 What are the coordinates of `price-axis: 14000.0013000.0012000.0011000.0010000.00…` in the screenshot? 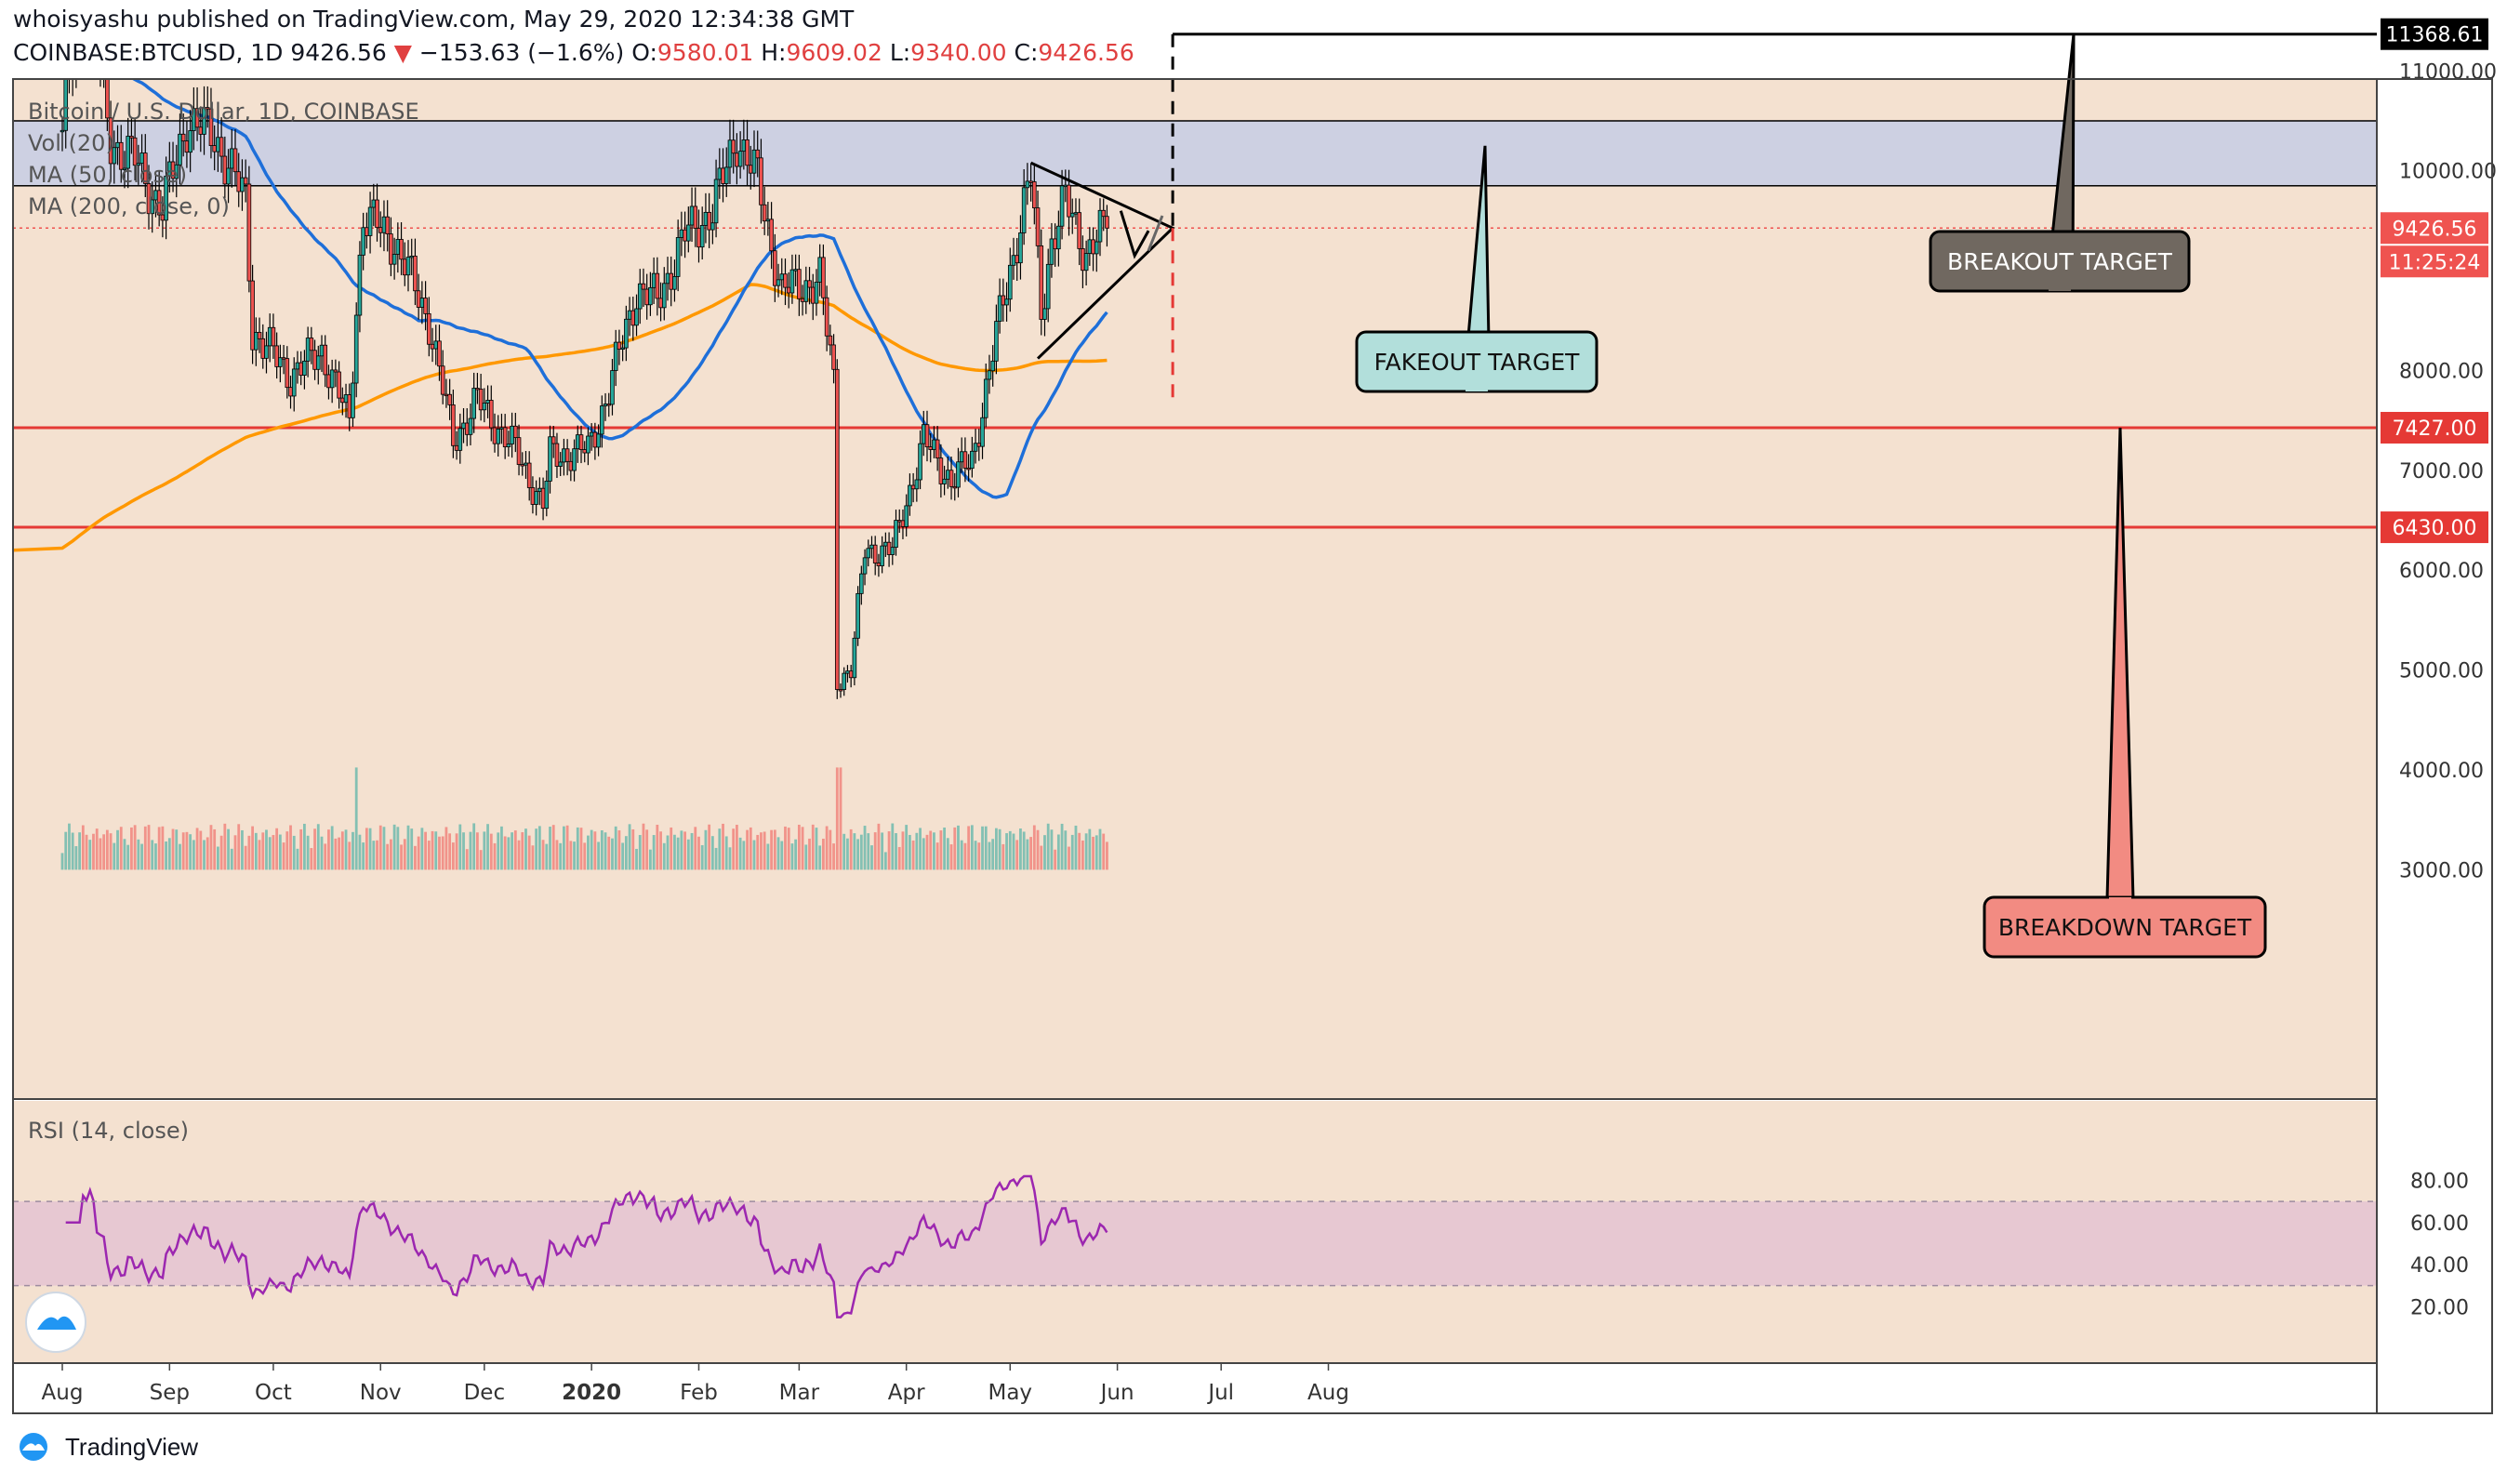 It's located at (2448, 471).